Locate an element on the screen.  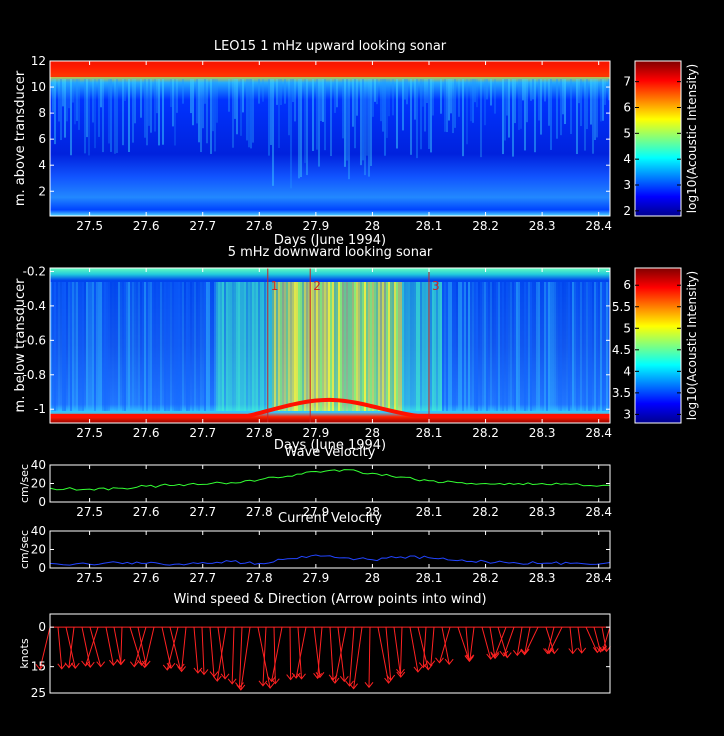
colorbar-tick-label: 4.5 is located at coordinates (621, 350).